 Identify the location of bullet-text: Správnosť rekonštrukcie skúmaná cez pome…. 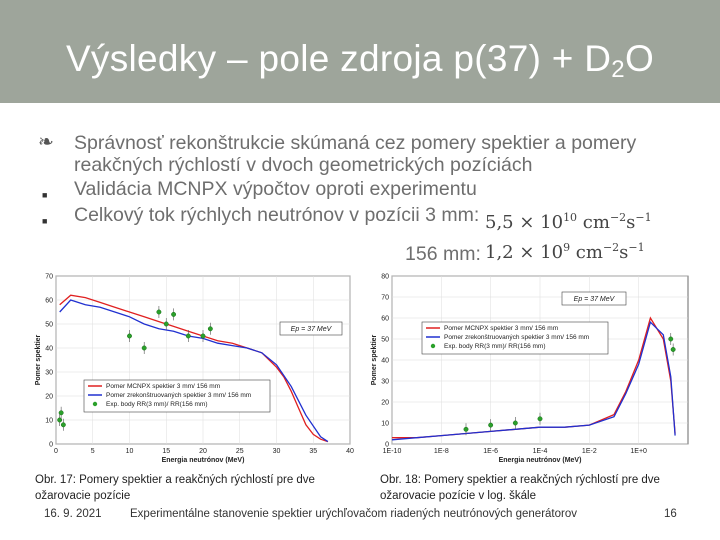
(355, 154).